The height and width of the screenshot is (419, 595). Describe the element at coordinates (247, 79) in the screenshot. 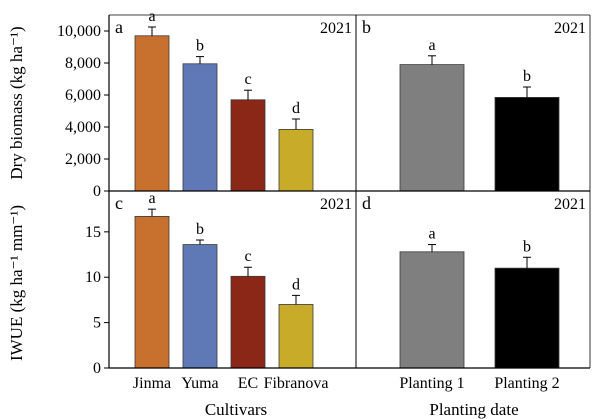

I see `significance-letter-a-2: c` at that location.